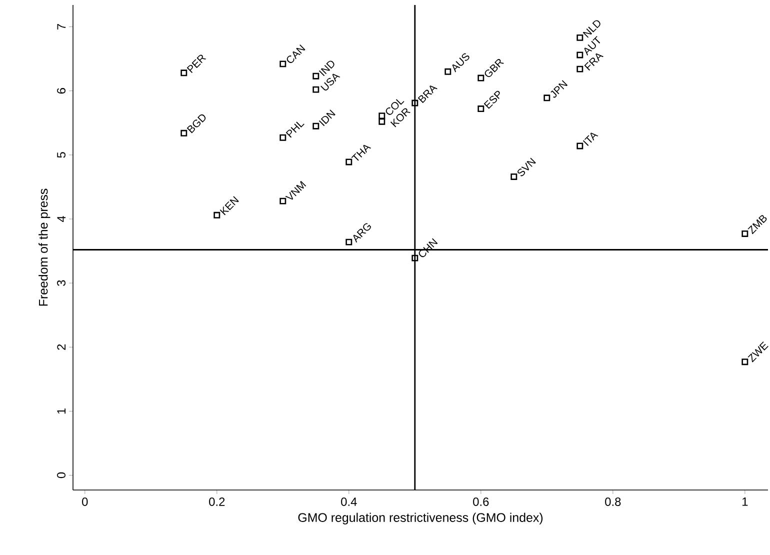  Describe the element at coordinates (44, 247) in the screenshot. I see `y-axis-title: Freedom of the press` at that location.